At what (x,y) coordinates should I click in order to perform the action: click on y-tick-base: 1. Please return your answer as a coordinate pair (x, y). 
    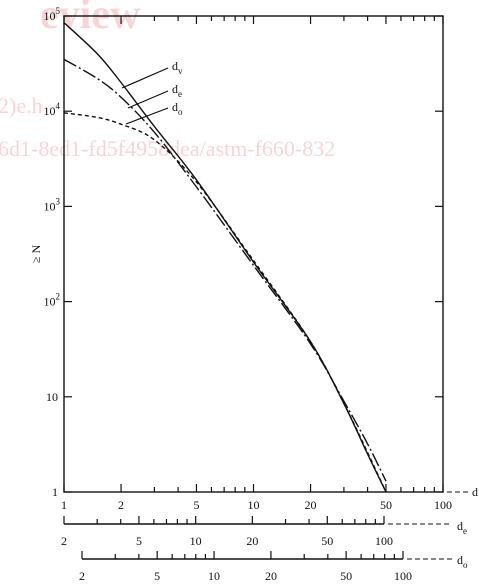
    Looking at the image, I should click on (55, 492).